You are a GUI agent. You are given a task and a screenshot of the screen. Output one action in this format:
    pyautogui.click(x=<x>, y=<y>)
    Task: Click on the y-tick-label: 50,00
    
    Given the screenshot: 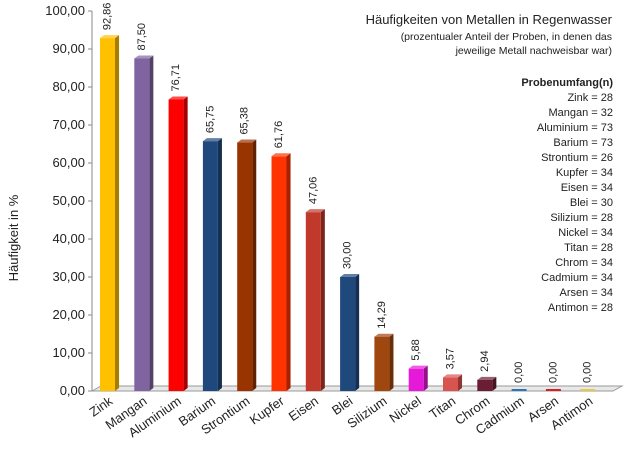 What is the action you would take?
    pyautogui.click(x=68, y=200)
    